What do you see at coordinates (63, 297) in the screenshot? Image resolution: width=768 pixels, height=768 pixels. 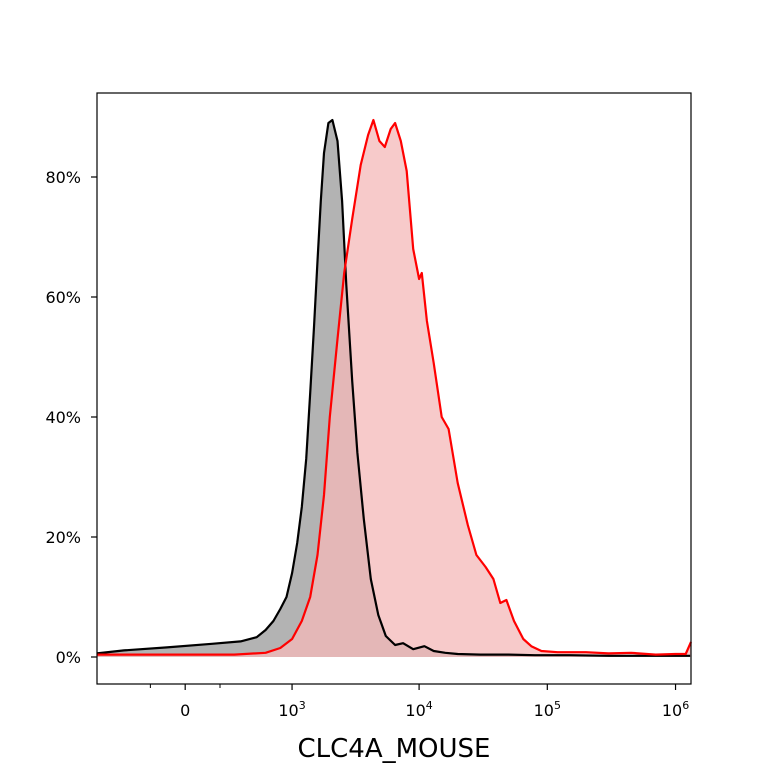 I see `y-tick-label: 60%` at bounding box center [63, 297].